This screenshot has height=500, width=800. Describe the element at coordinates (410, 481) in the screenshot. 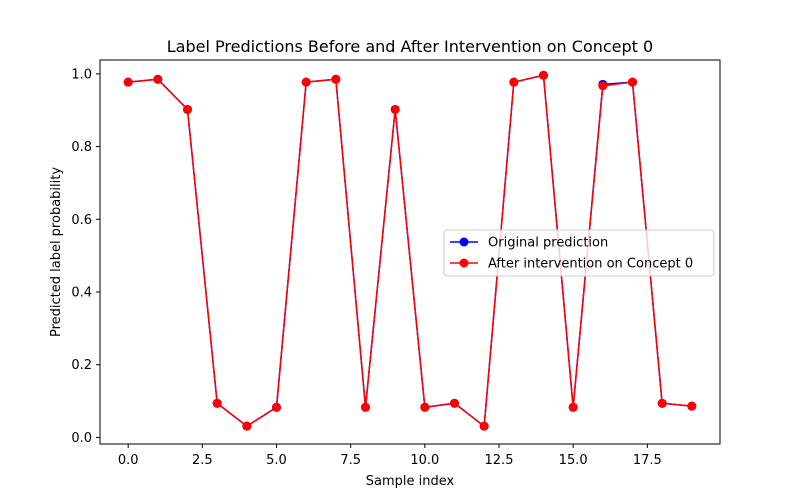

I see `x-axis-label: Sample index` at that location.